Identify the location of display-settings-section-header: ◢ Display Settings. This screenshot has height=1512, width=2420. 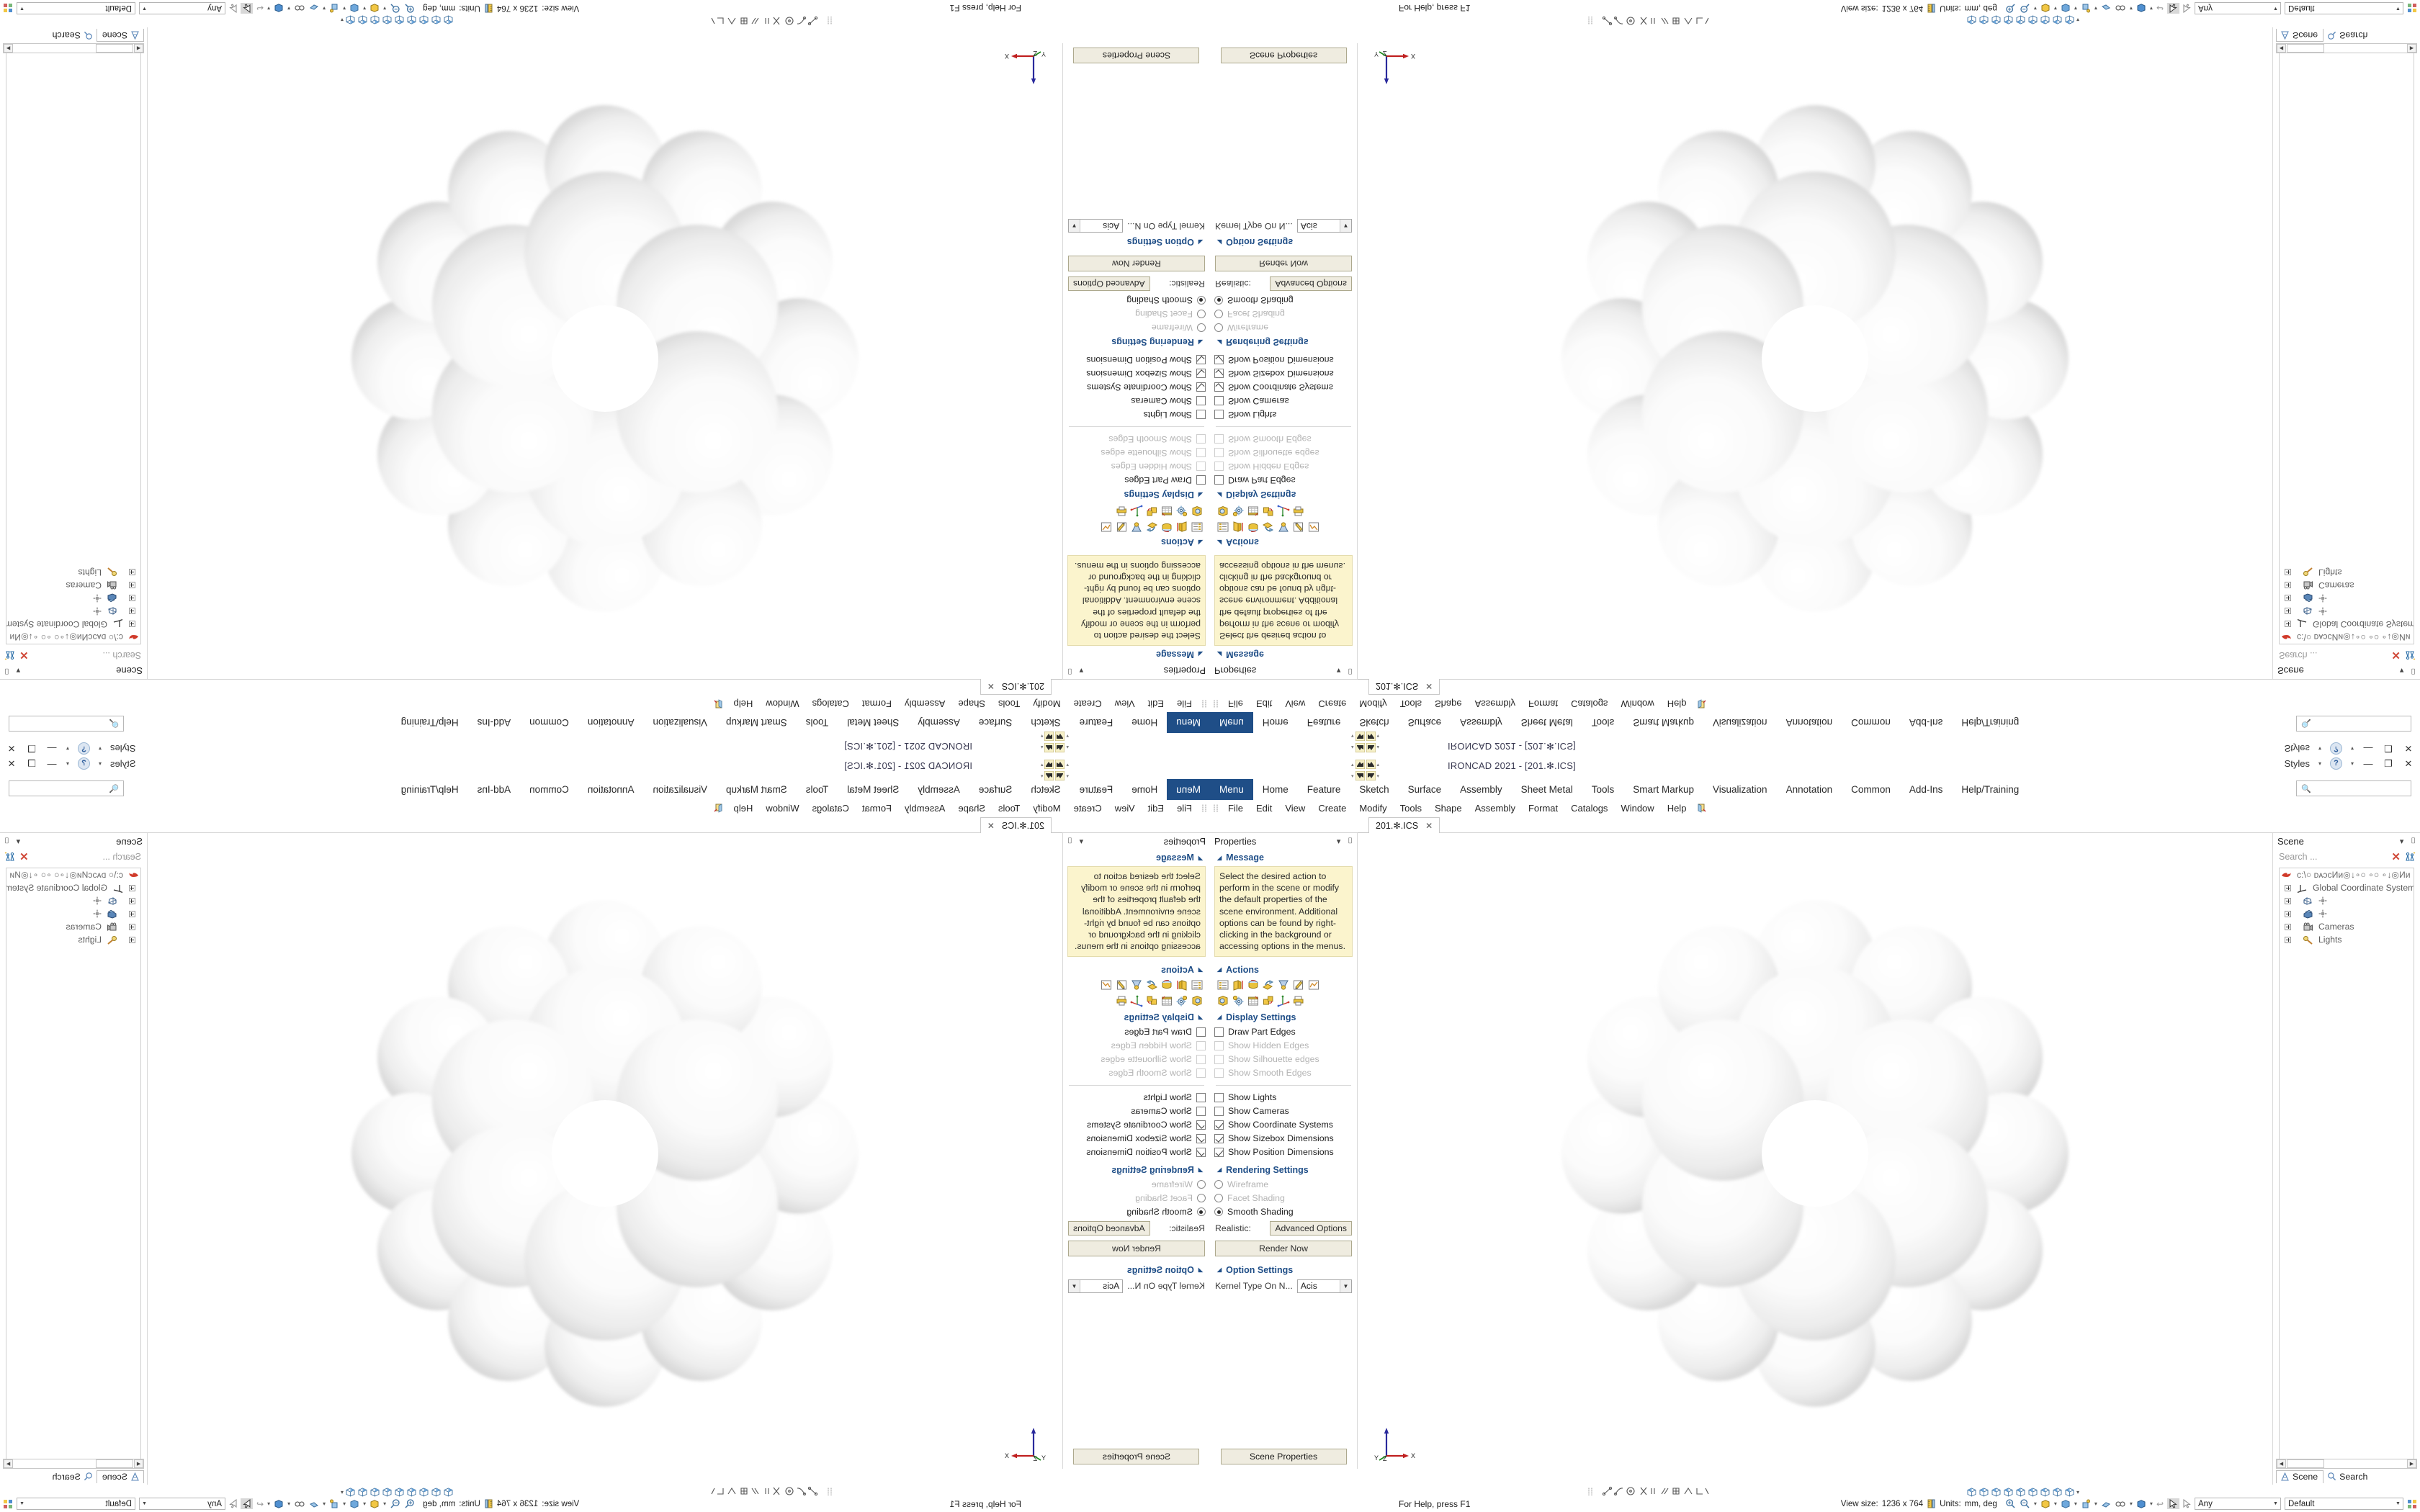
(1283, 495).